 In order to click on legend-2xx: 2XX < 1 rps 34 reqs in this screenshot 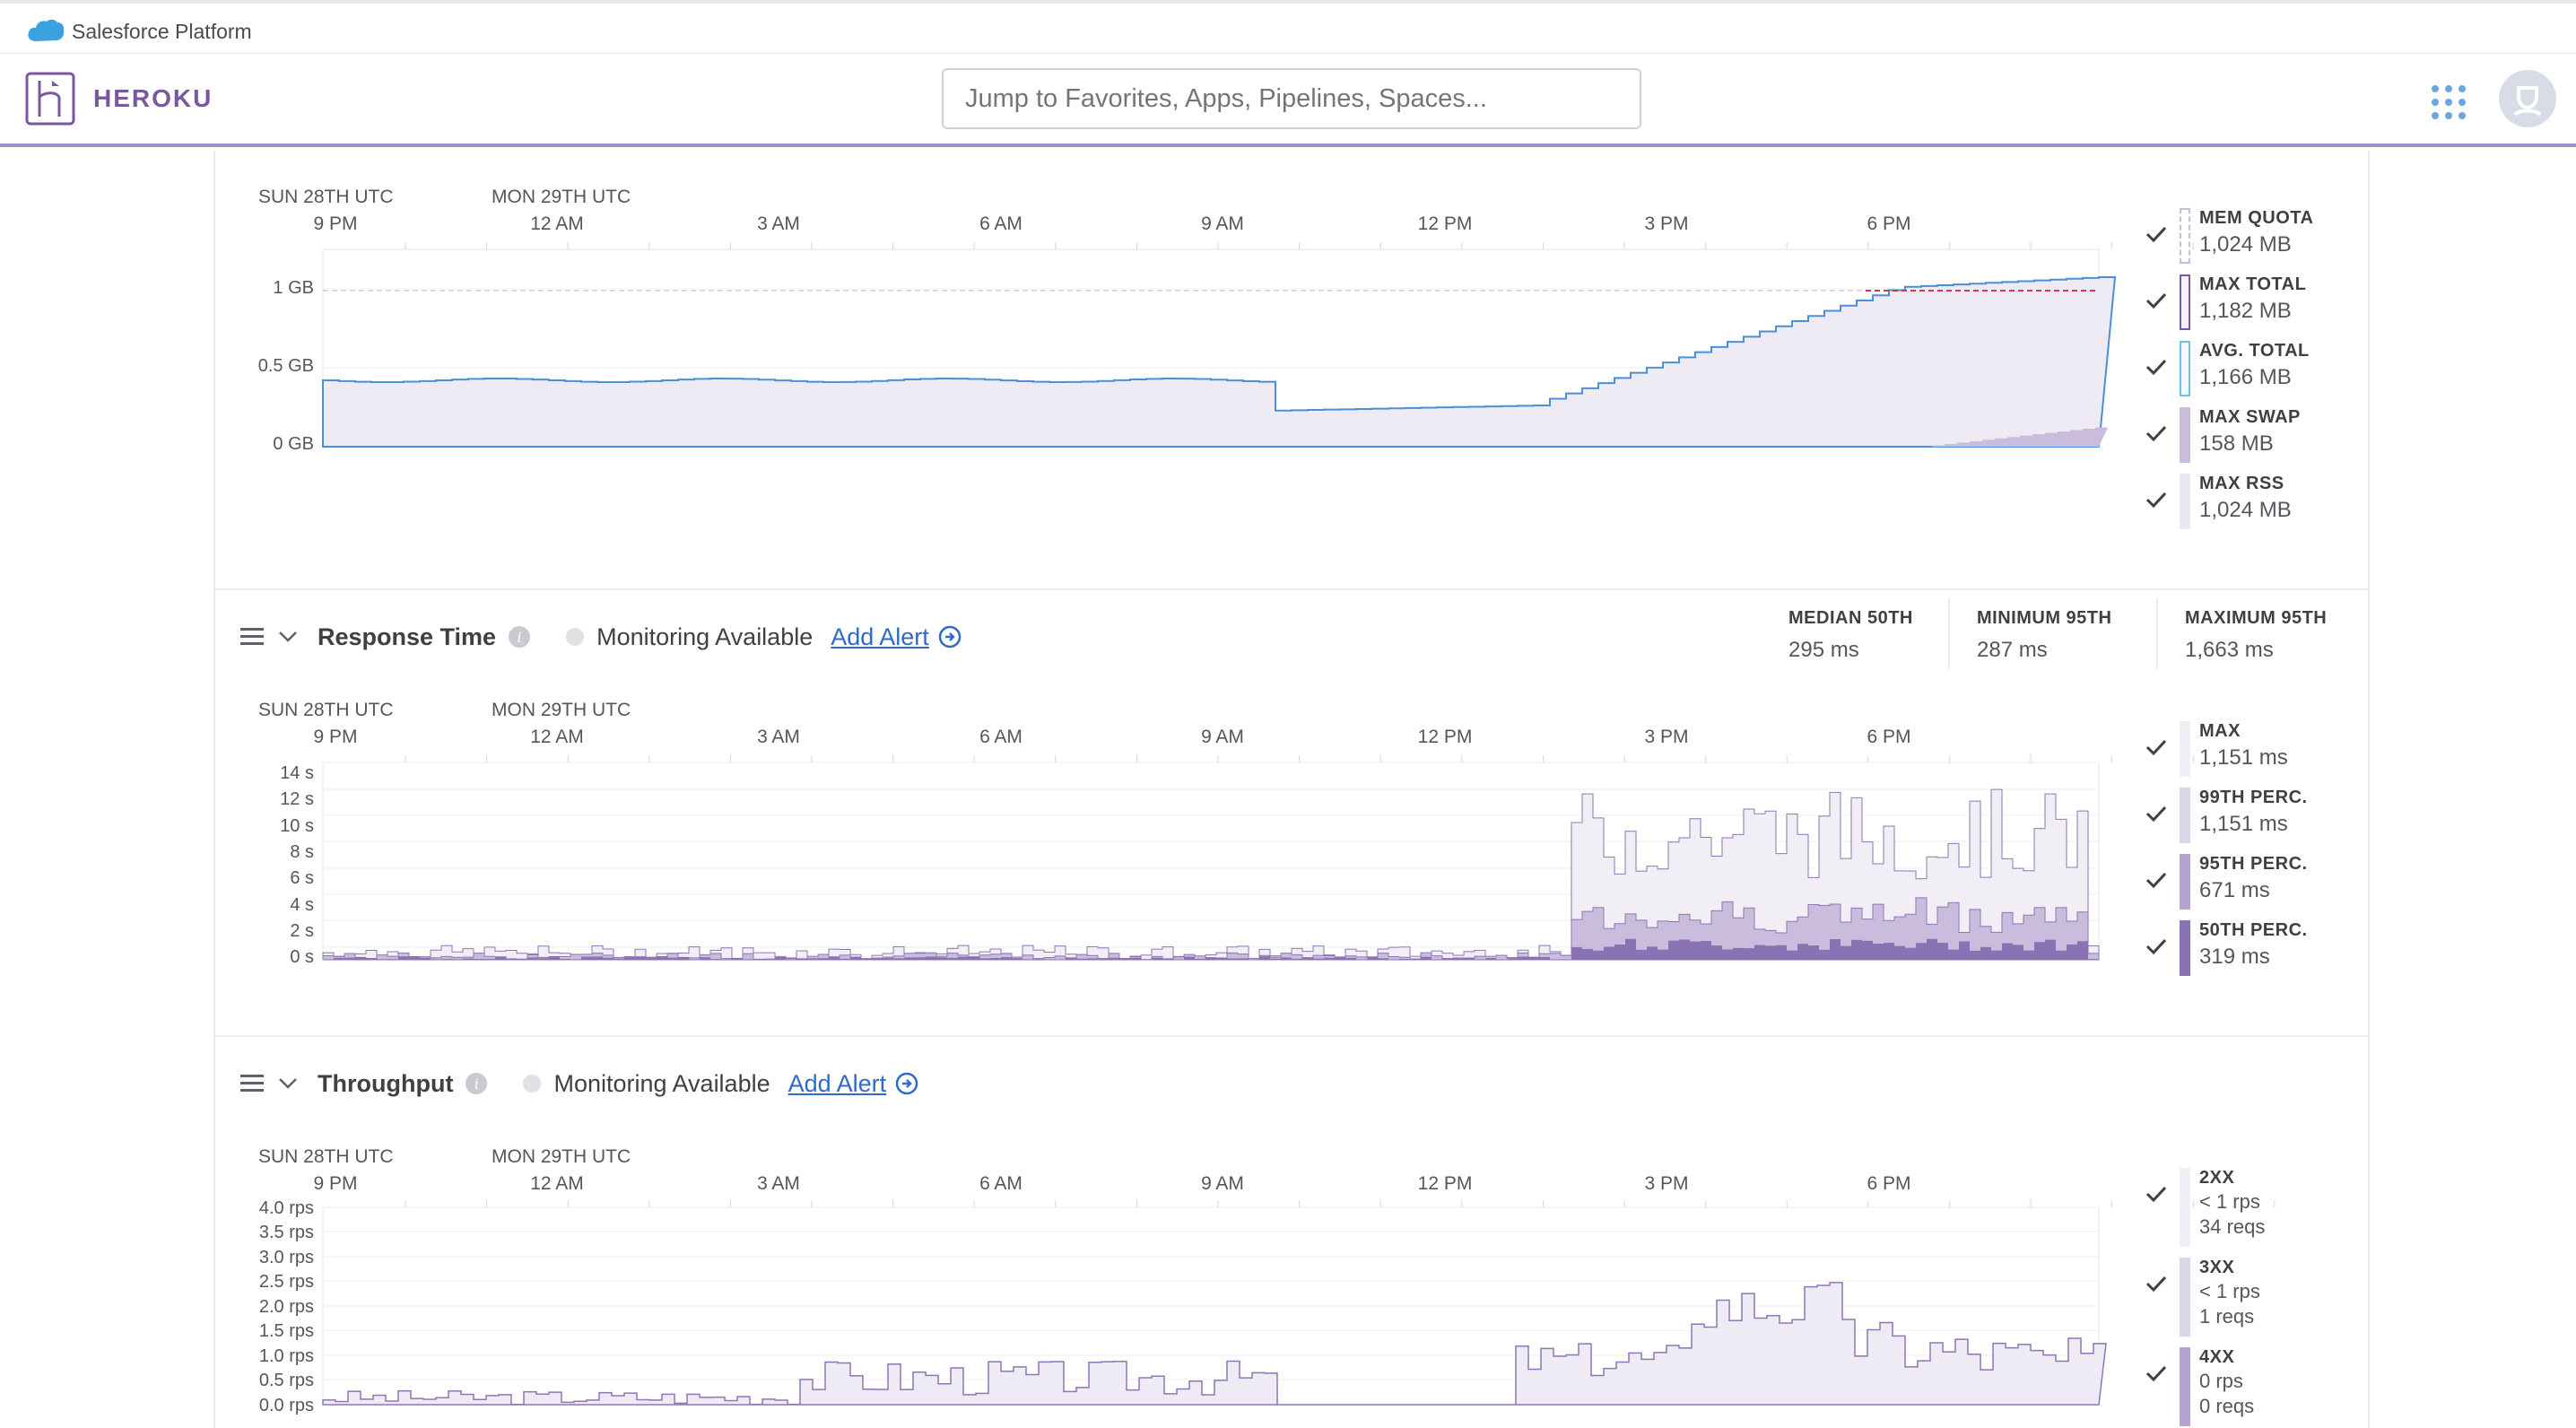, I will do `click(2204, 1208)`.